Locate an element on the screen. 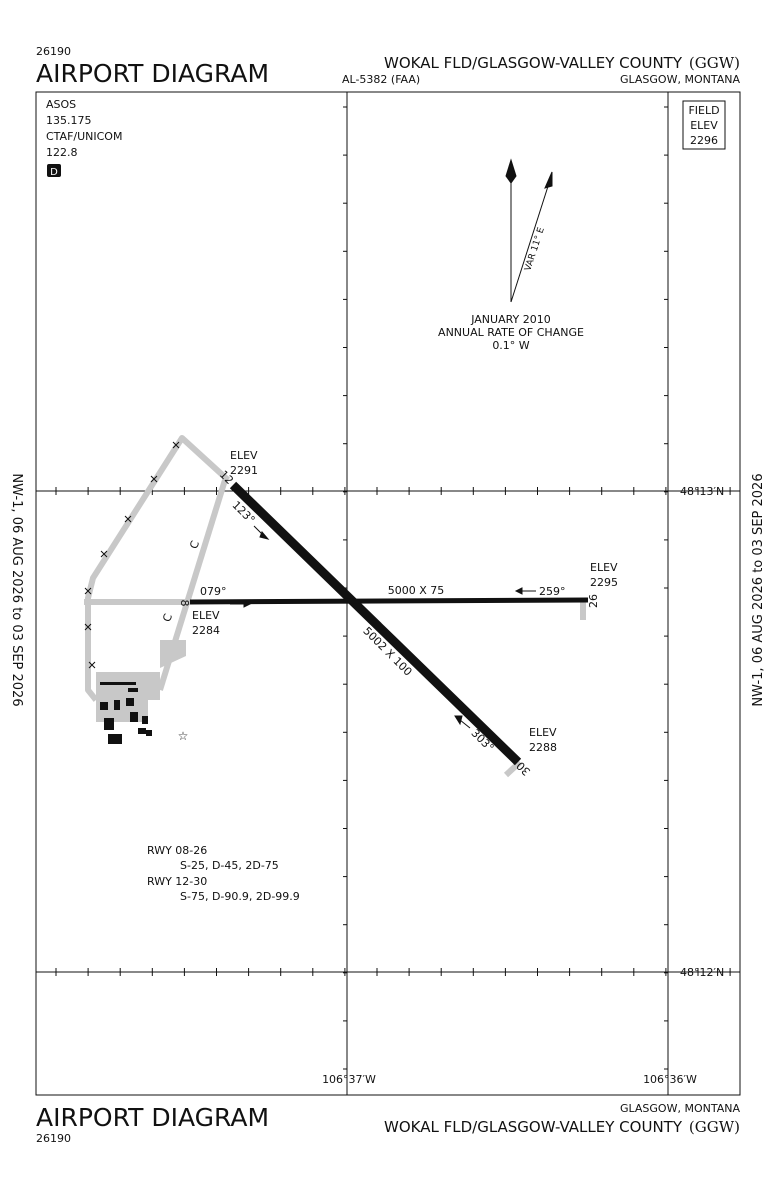 The image size is (775, 1192). runway-data: S-25, D-45, 2D-75 is located at coordinates (229, 865).